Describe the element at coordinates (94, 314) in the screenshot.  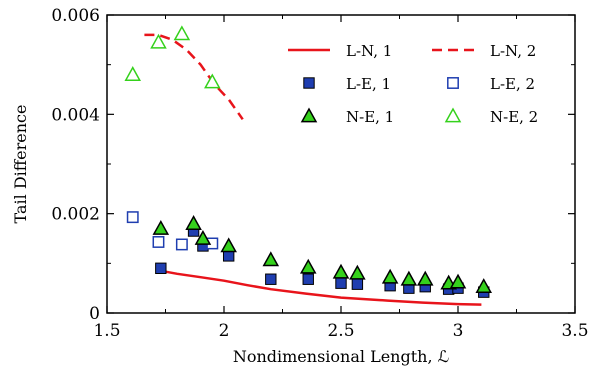
I see `y-tick-label: 0` at that location.